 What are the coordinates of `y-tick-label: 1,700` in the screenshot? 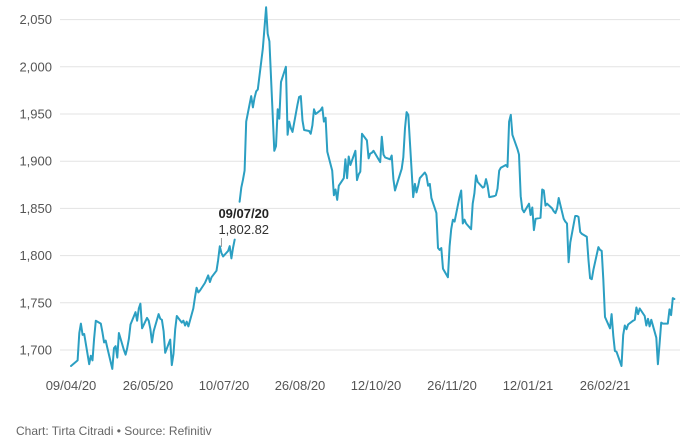 It's located at (35, 350).